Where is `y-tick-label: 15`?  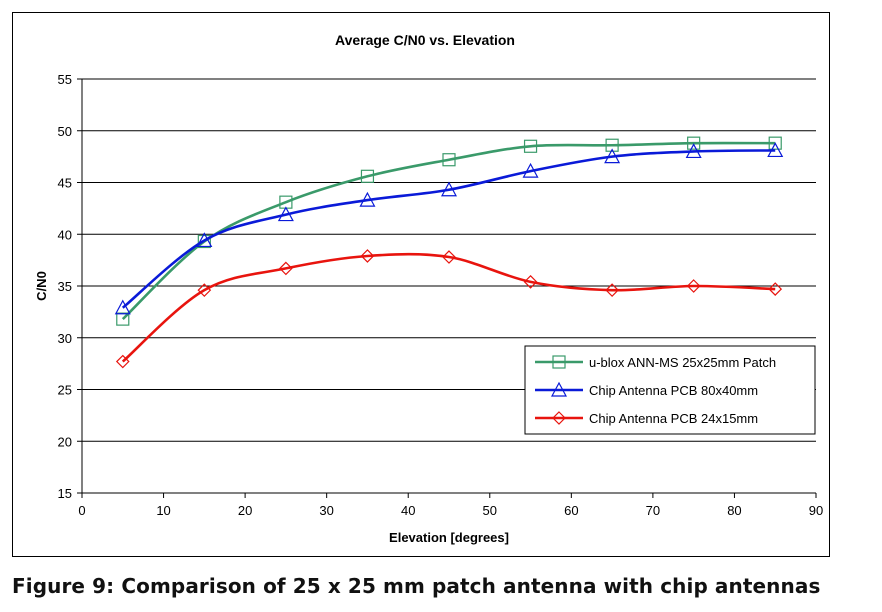
y-tick-label: 15 is located at coordinates (65, 493).